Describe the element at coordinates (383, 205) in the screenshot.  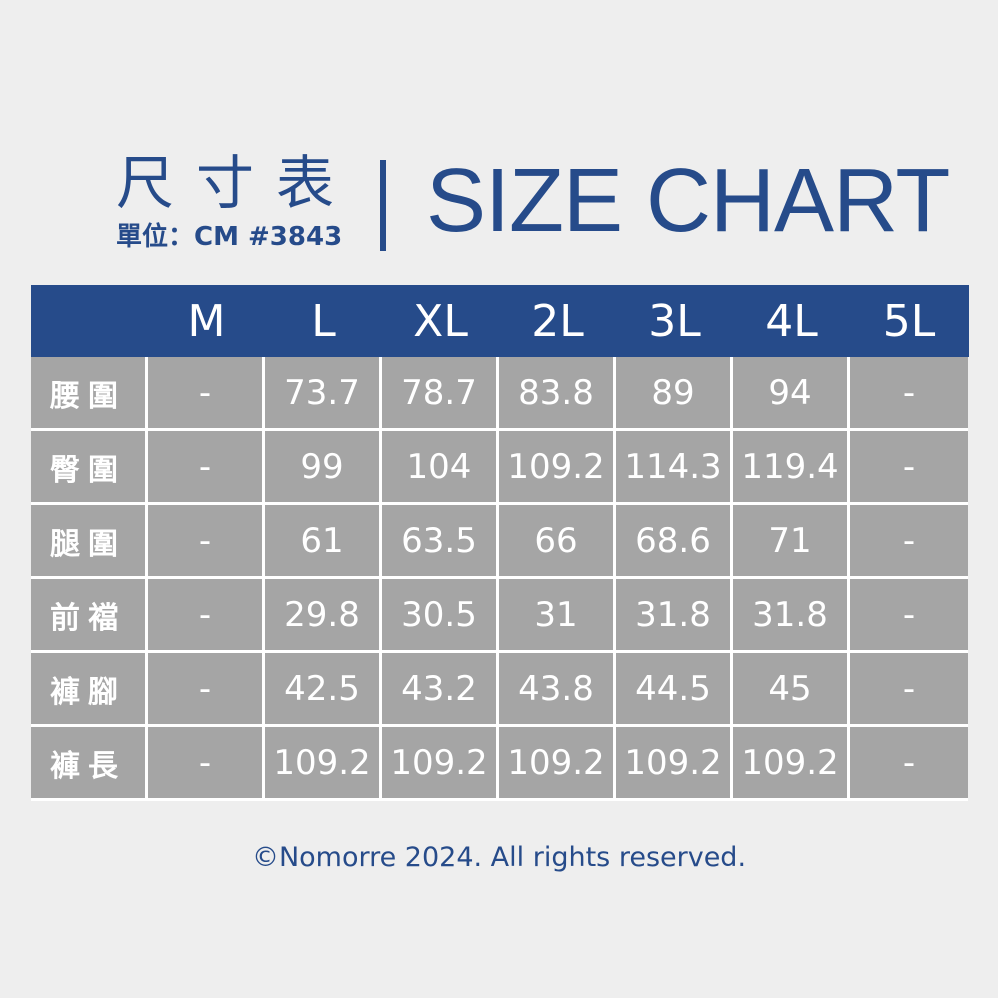
I see `title-divider` at that location.